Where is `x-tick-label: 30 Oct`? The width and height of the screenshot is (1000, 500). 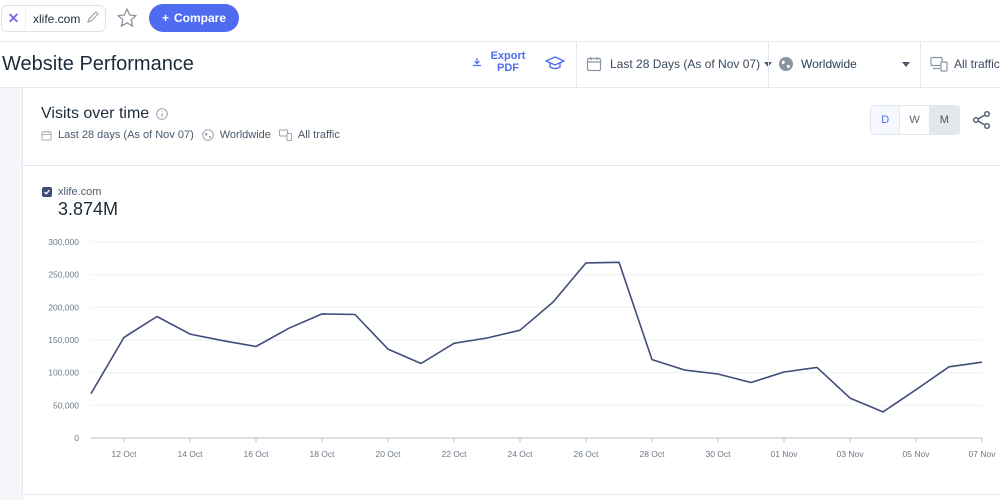
x-tick-label: 30 Oct is located at coordinates (718, 454).